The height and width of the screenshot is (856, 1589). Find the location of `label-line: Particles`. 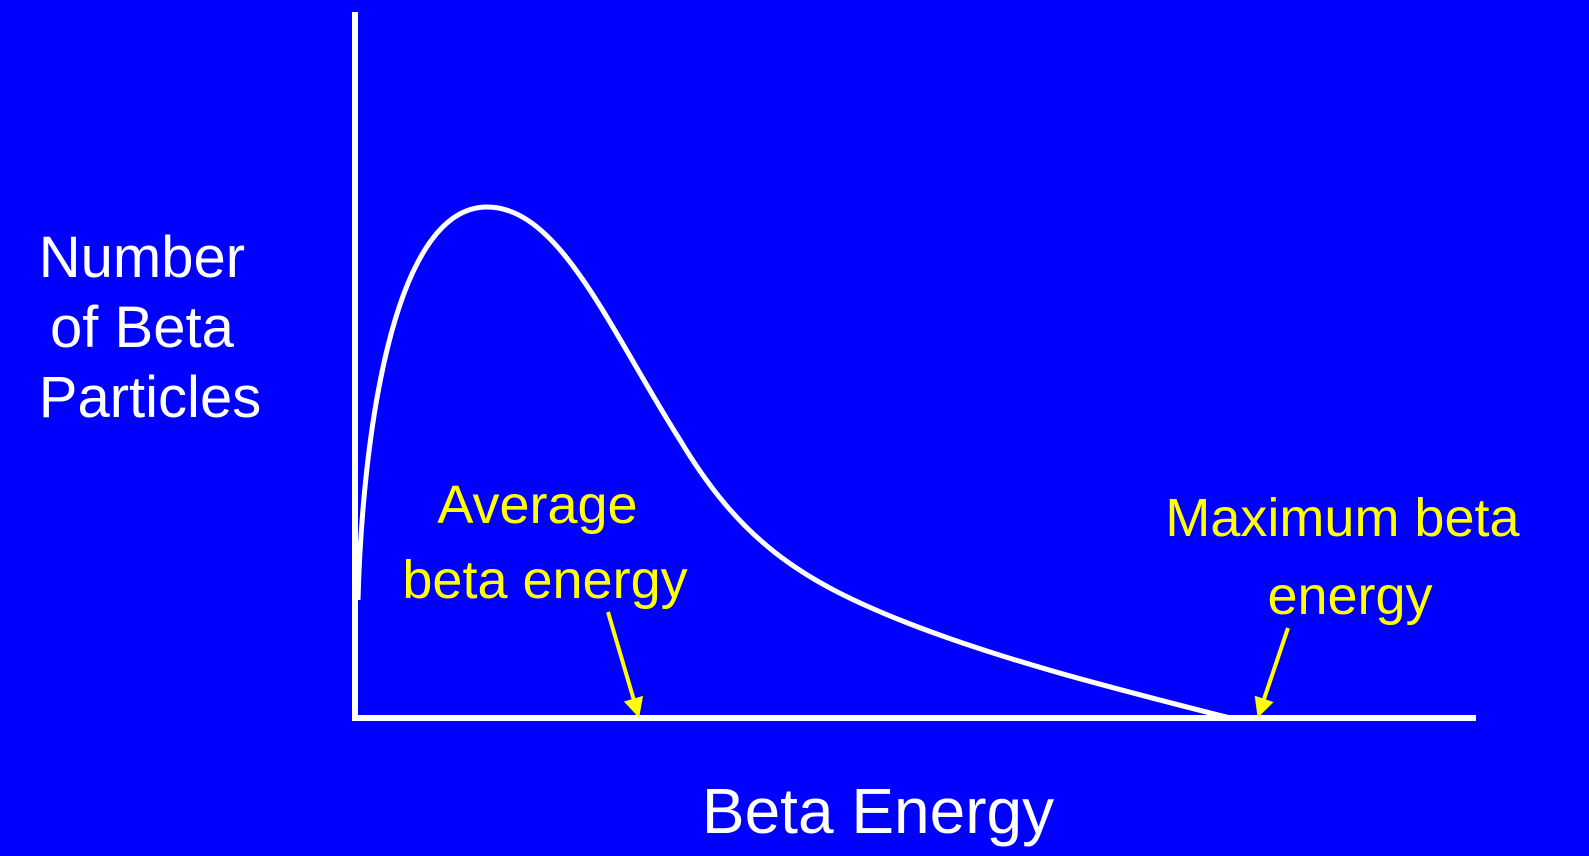

label-line: Particles is located at coordinates (150, 397).